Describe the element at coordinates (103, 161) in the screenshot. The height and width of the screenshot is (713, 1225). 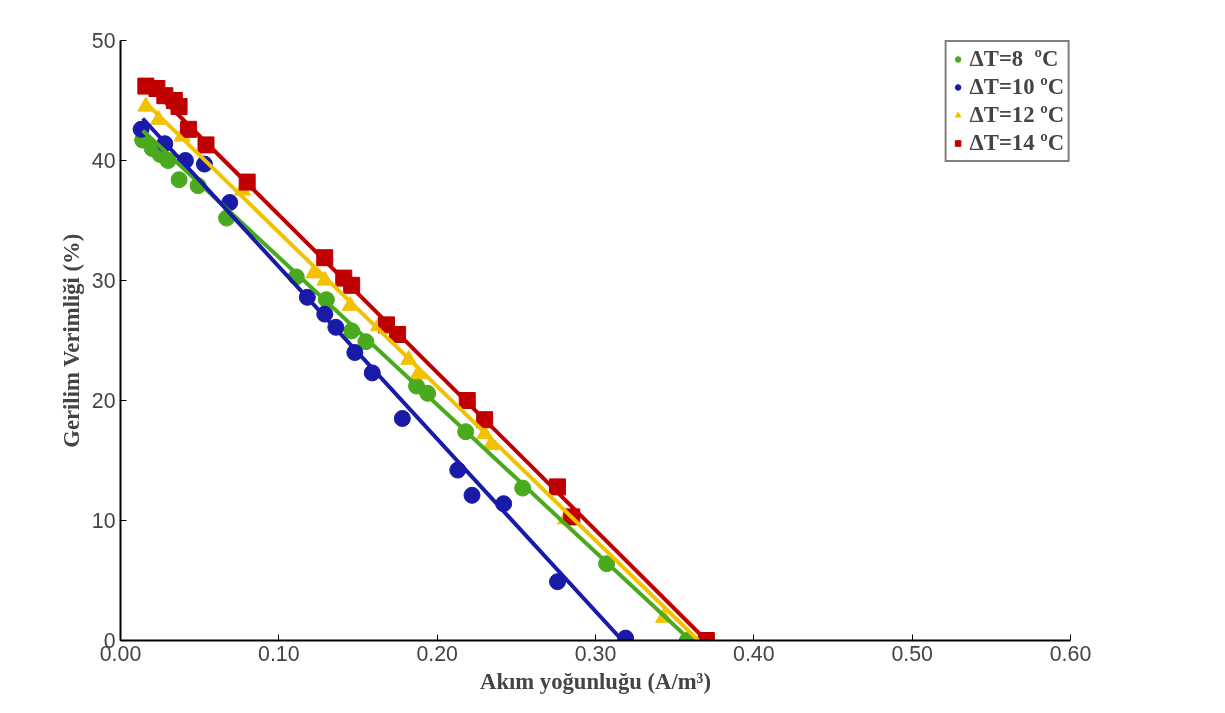
I see `y-tick-label: 40` at that location.